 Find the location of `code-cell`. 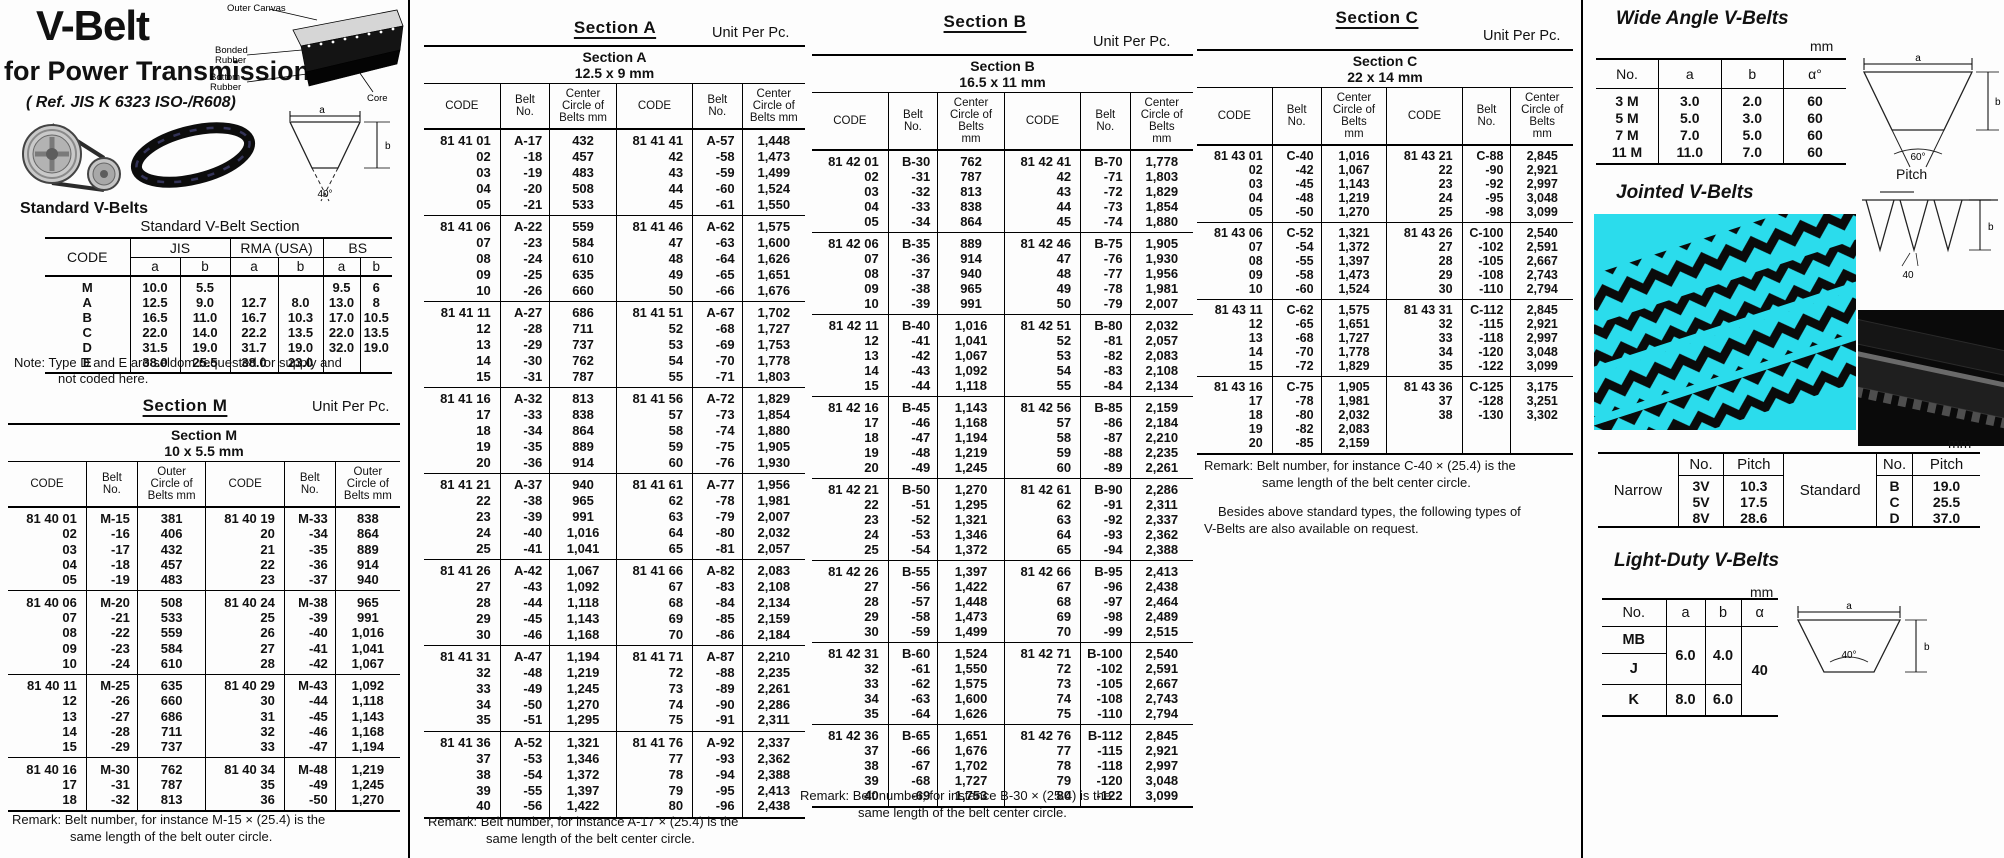

code-cell is located at coordinates (1424, 445).